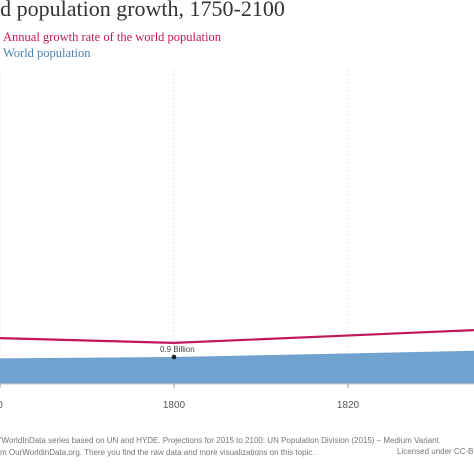 Image resolution: width=474 pixels, height=474 pixels. I want to click on data-label: 0.9 Billion, so click(177, 349).